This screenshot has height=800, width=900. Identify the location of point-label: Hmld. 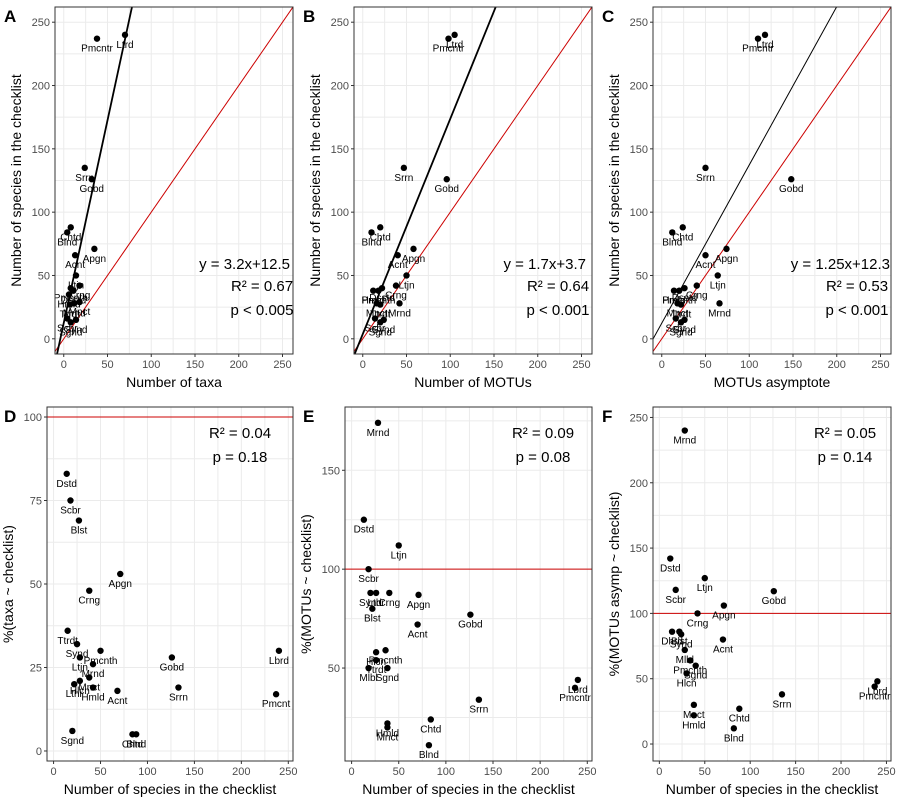
(673, 301).